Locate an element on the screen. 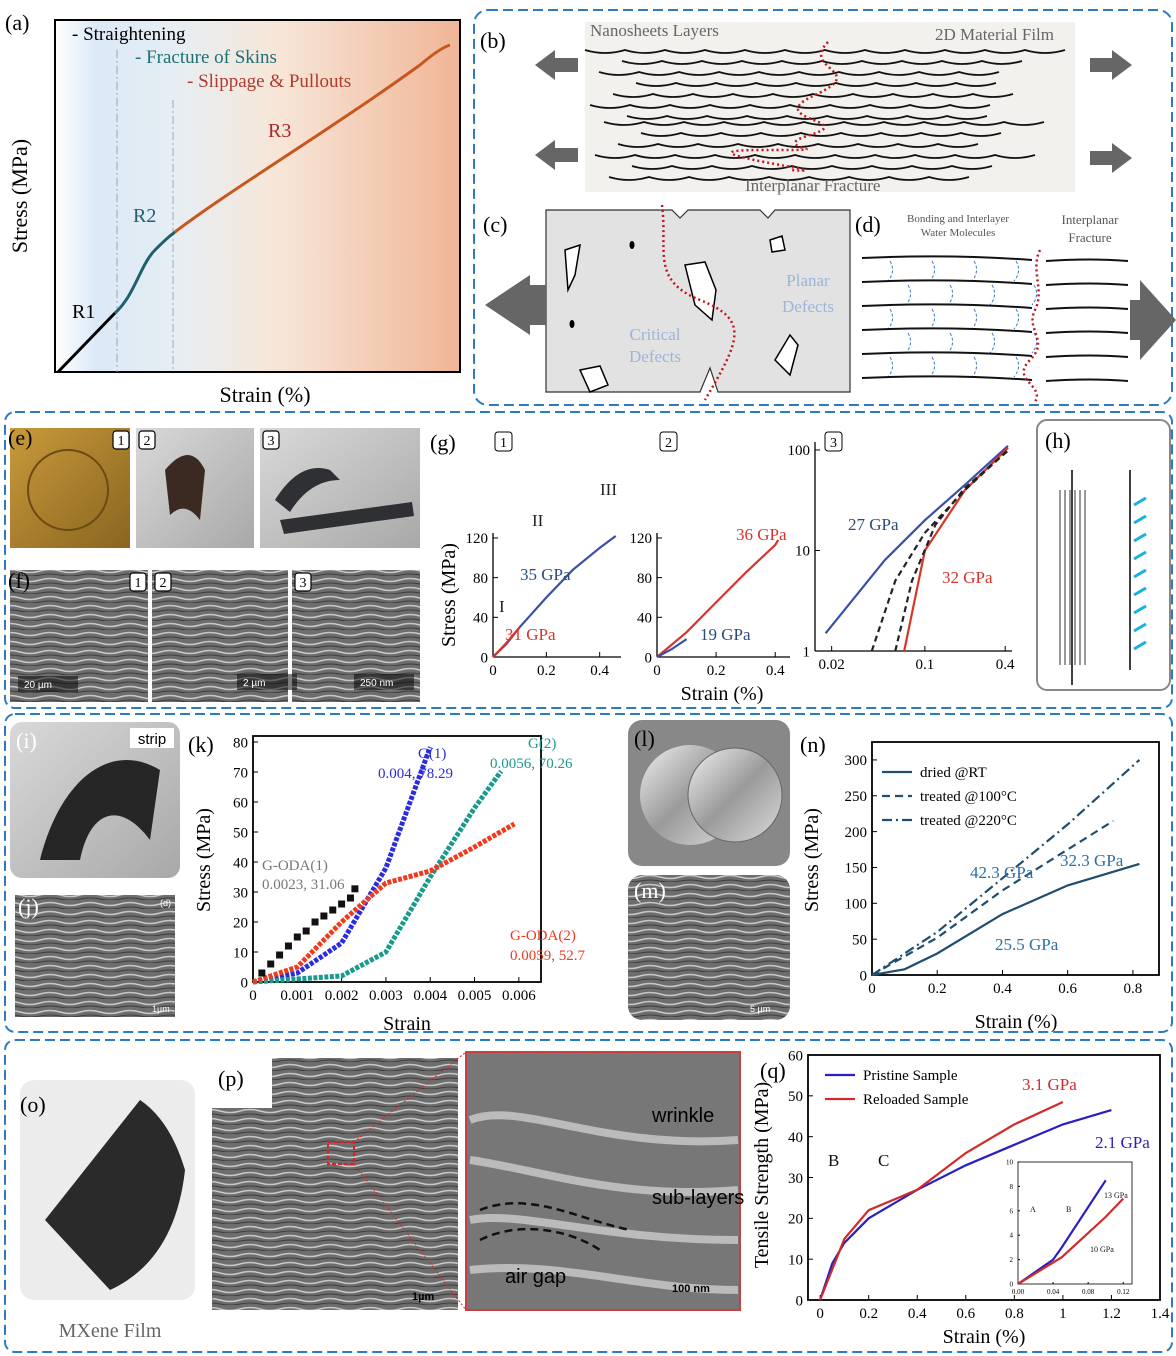  annotation: 2D Material Film is located at coordinates (994, 34).